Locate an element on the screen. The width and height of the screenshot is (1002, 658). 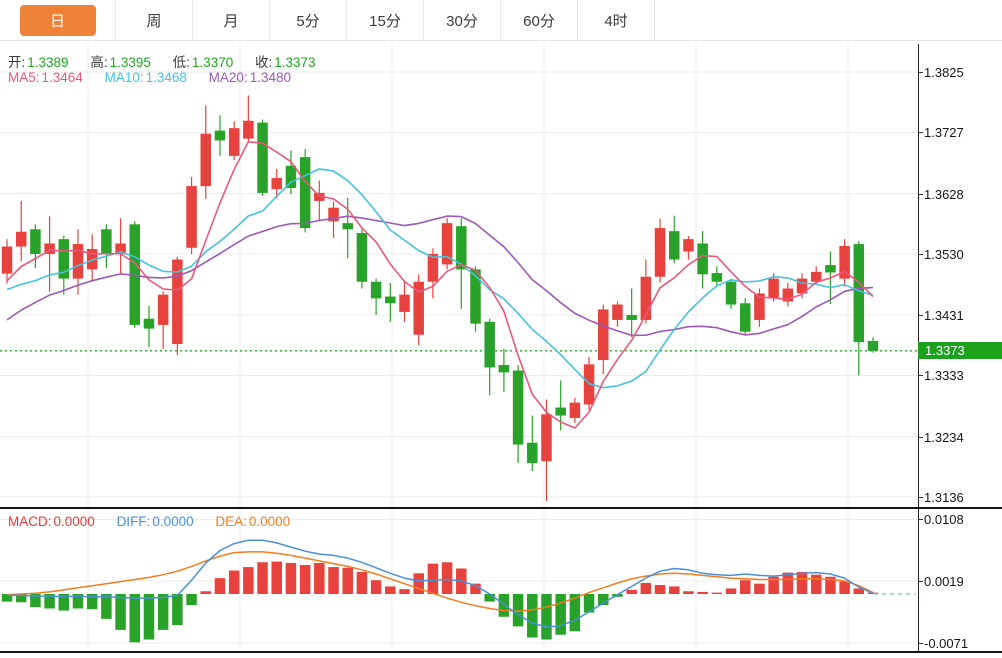
close-value: 1.3373 is located at coordinates (295, 62).